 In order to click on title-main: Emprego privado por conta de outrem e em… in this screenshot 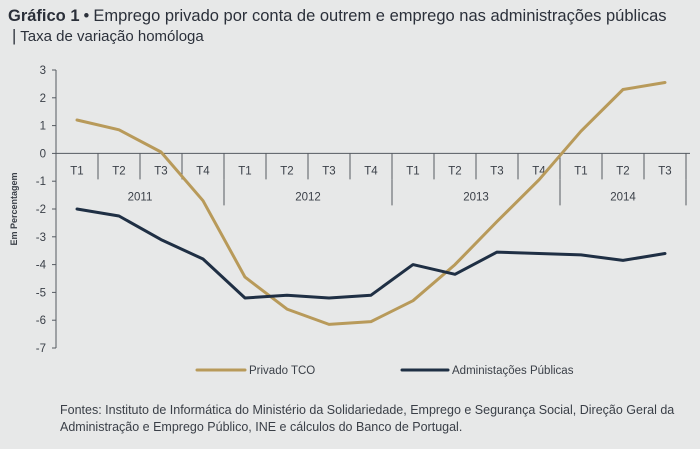, I will do `click(380, 16)`.